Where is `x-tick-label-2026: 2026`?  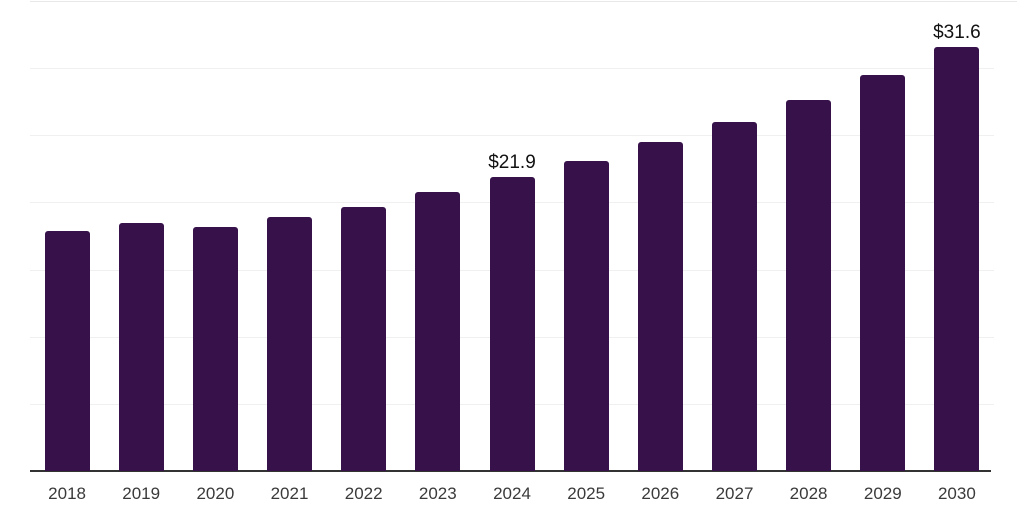
x-tick-label-2026: 2026 is located at coordinates (660, 493).